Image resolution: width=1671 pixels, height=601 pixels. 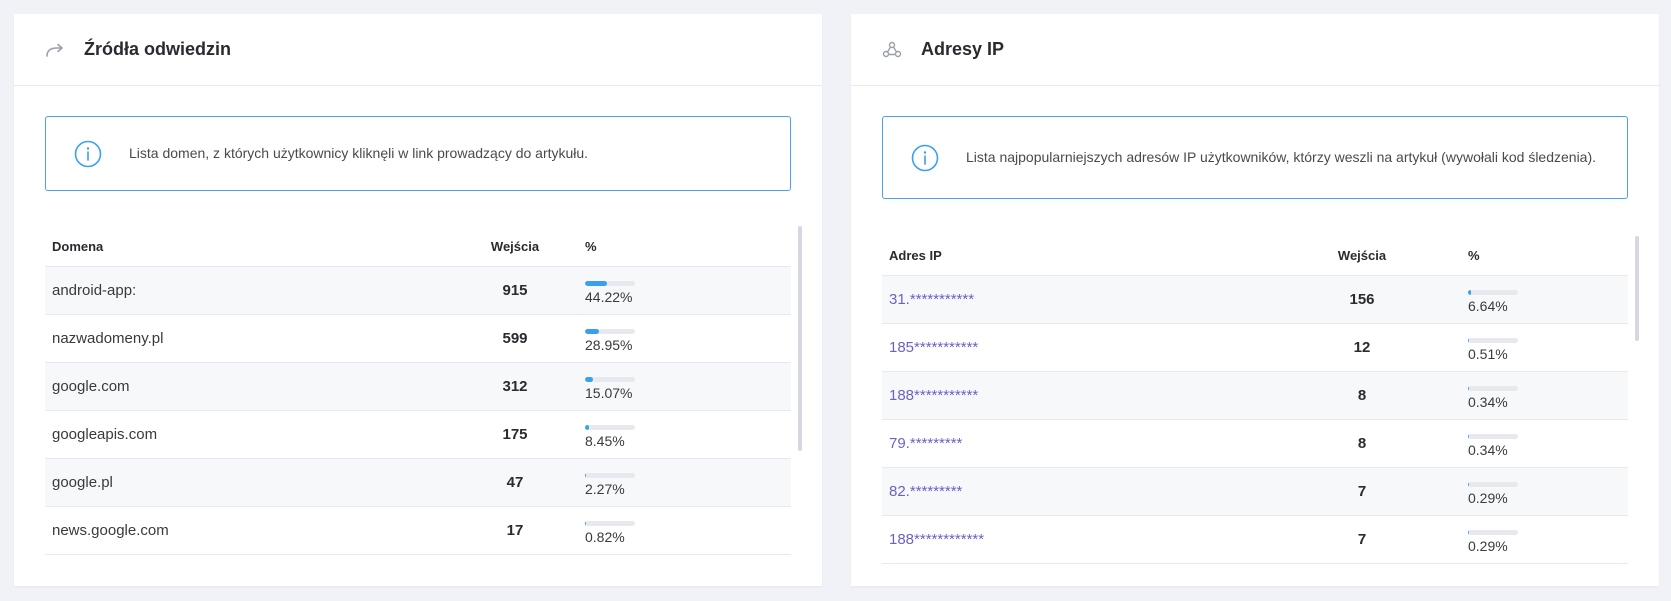 What do you see at coordinates (609, 392) in the screenshot?
I see `percent-value: 15.07%` at bounding box center [609, 392].